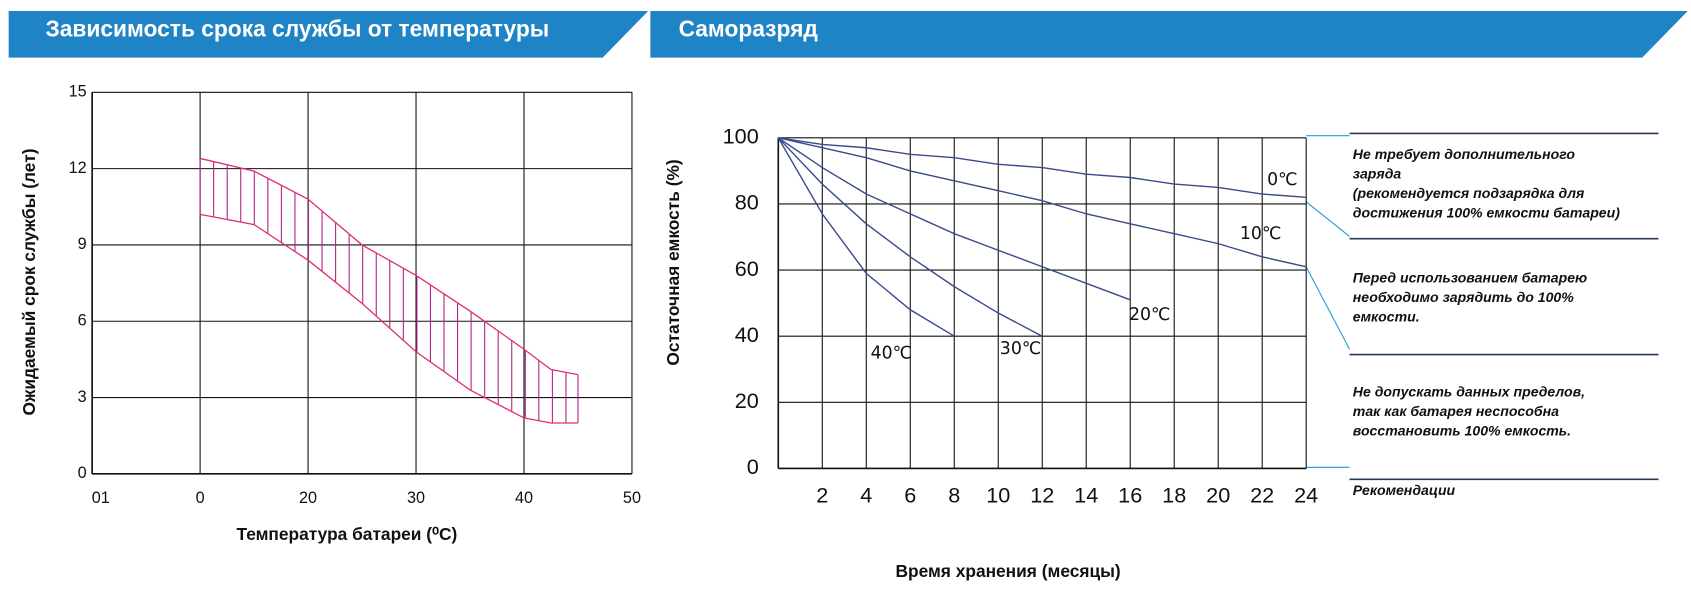 The image size is (1691, 590). Describe the element at coordinates (1086, 494) in the screenshot. I see `x-tick-label: 14` at that location.